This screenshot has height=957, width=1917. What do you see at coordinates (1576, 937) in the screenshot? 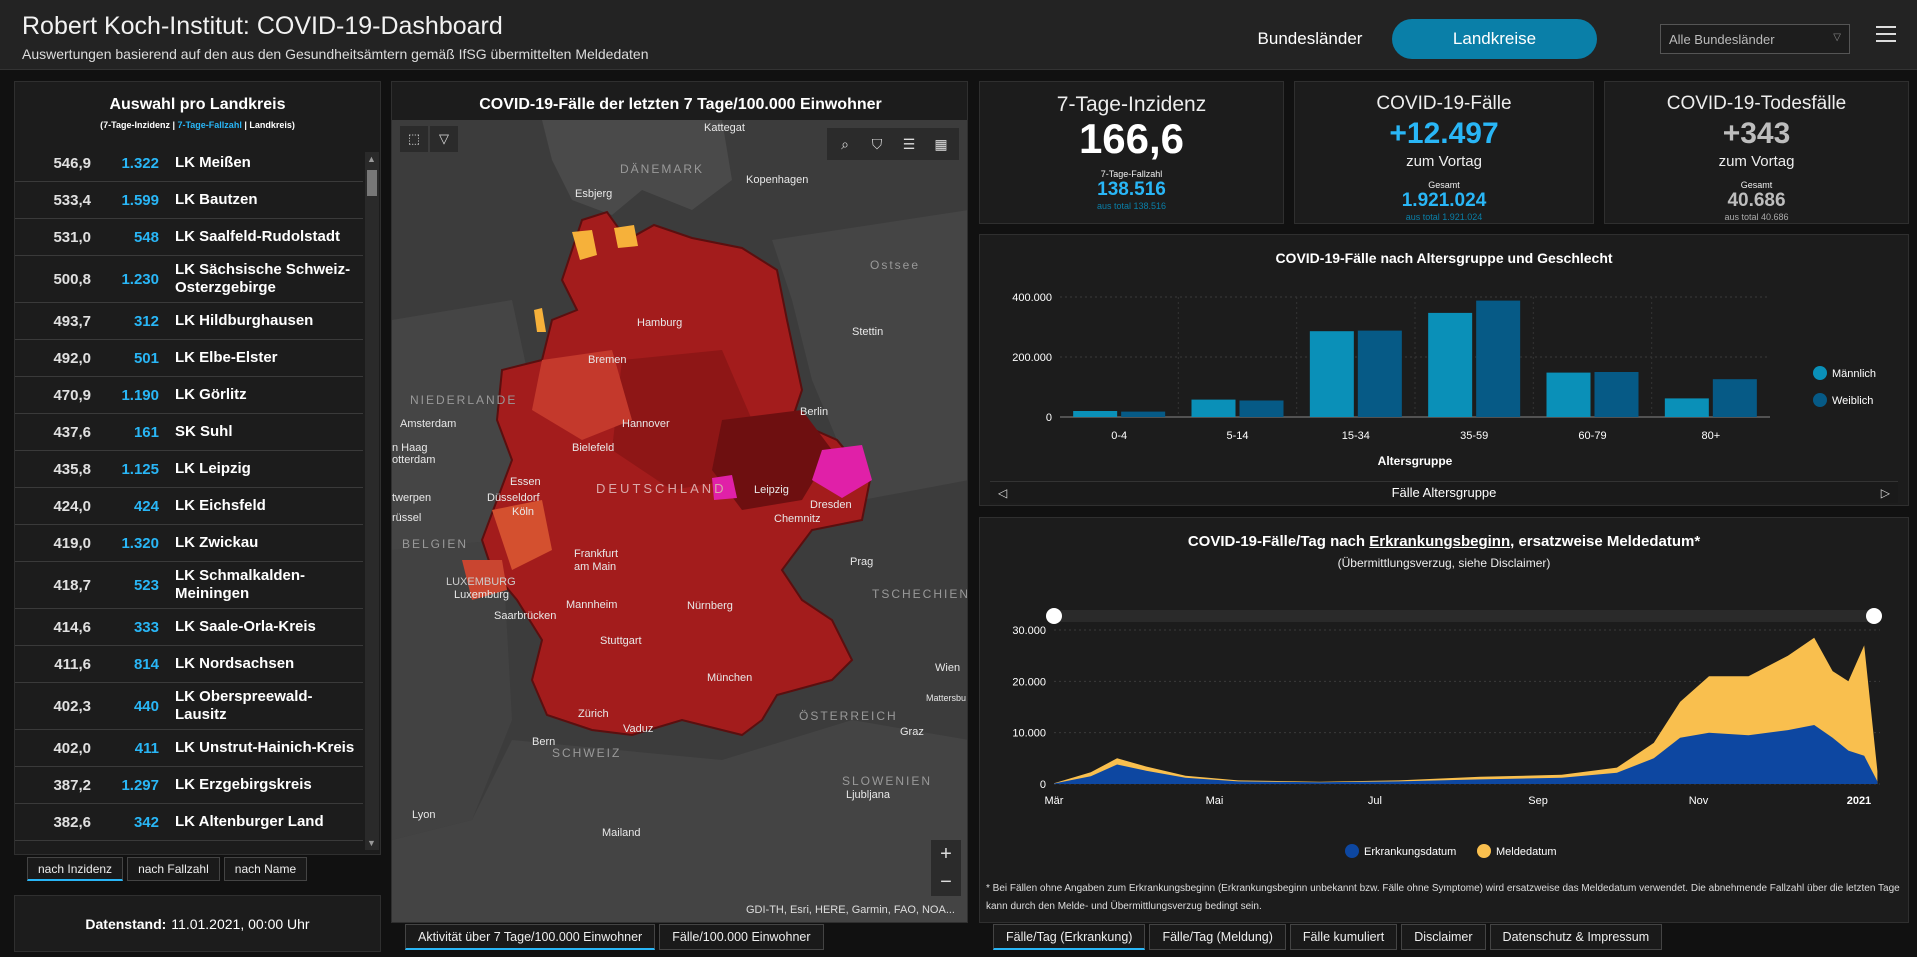
I see `tab-datenschutz: Datenschutz & Impressum` at bounding box center [1576, 937].